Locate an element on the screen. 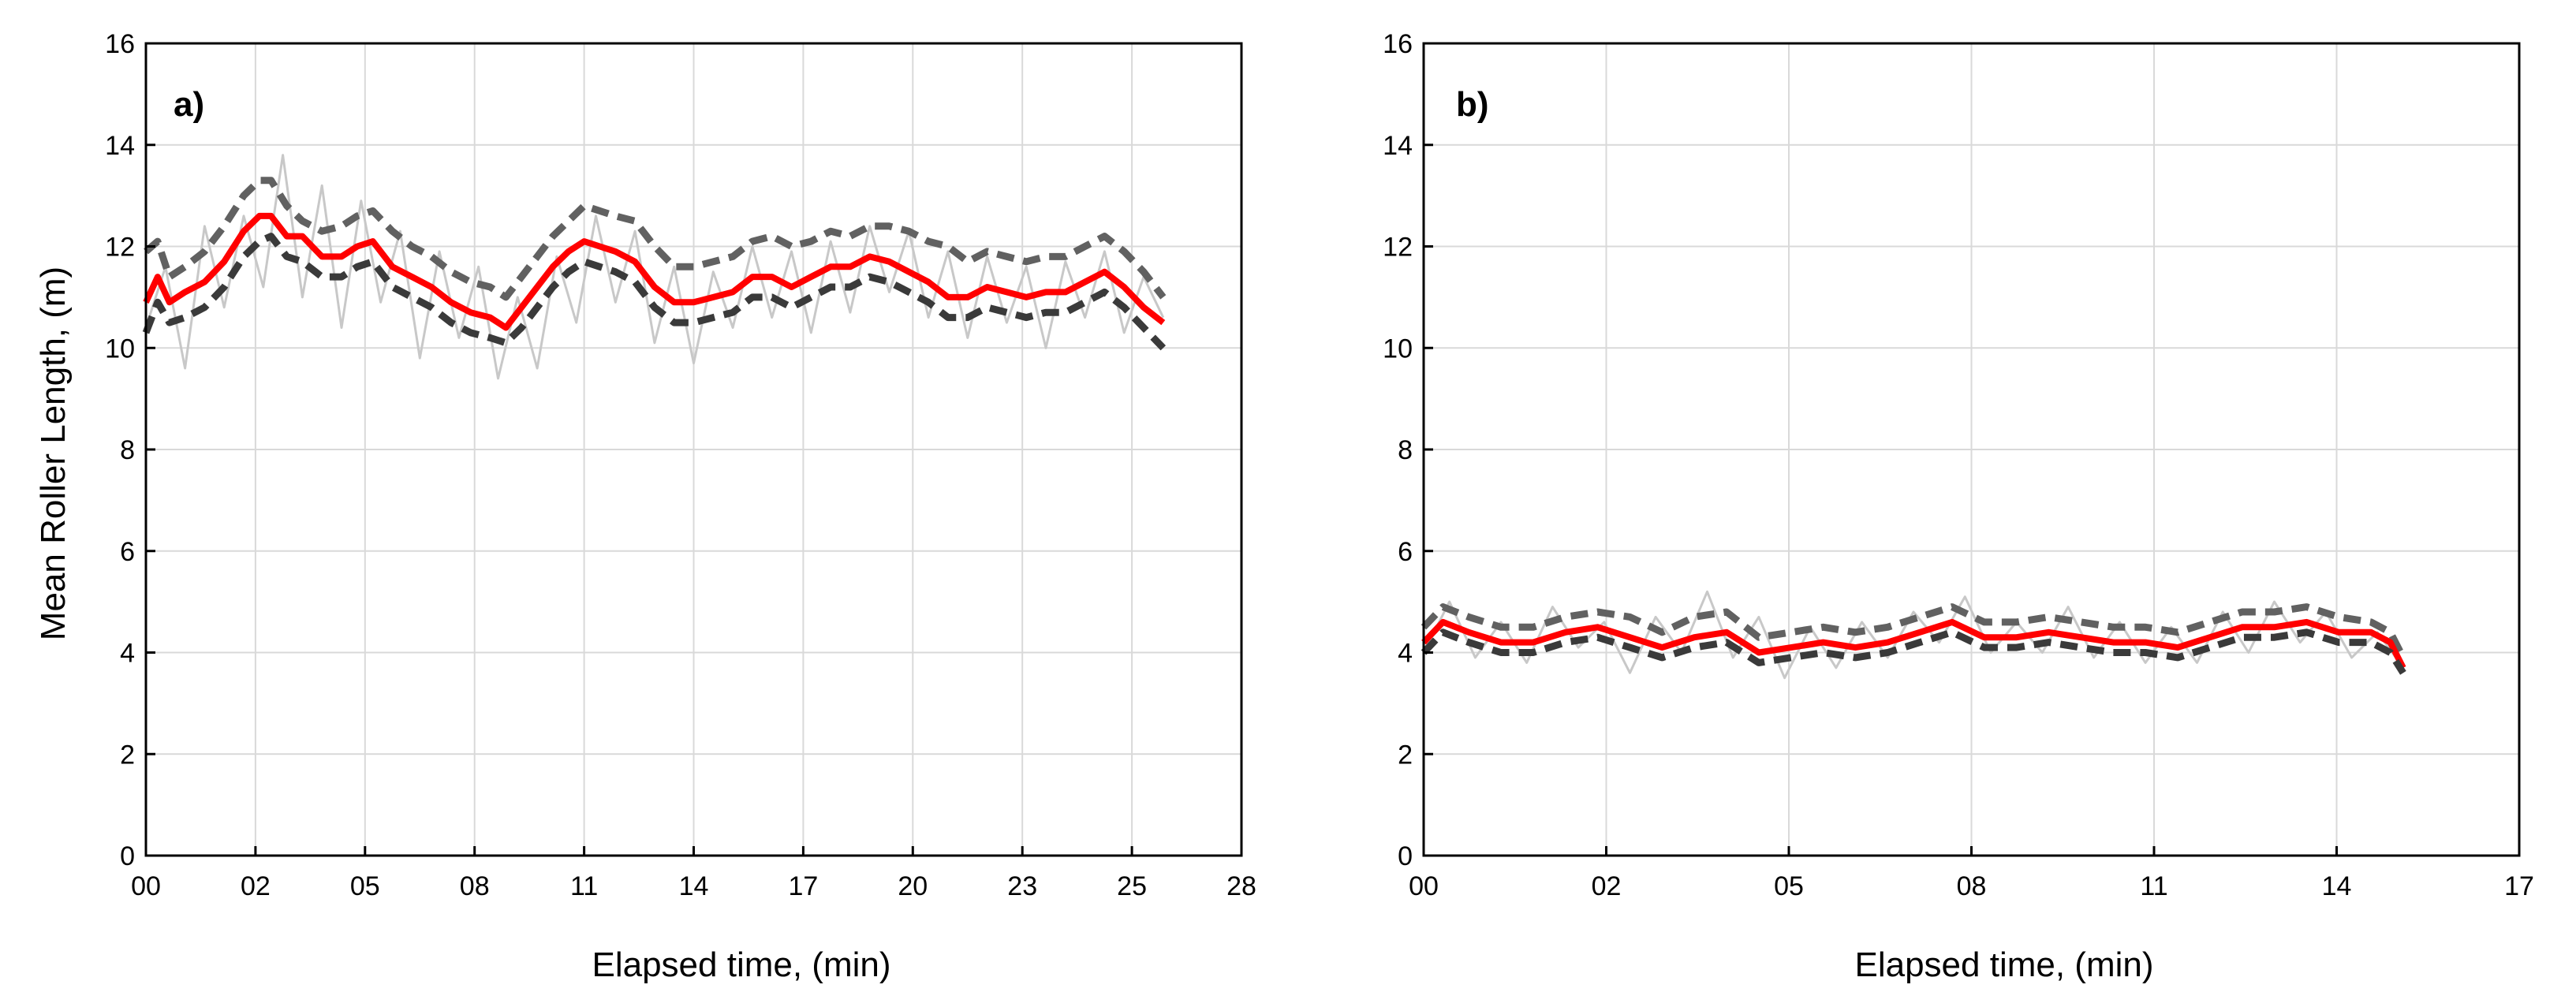  panel-a-x-ticks: 00 02 05 08 11 14 17 20 23 25 28 is located at coordinates (693, 873).